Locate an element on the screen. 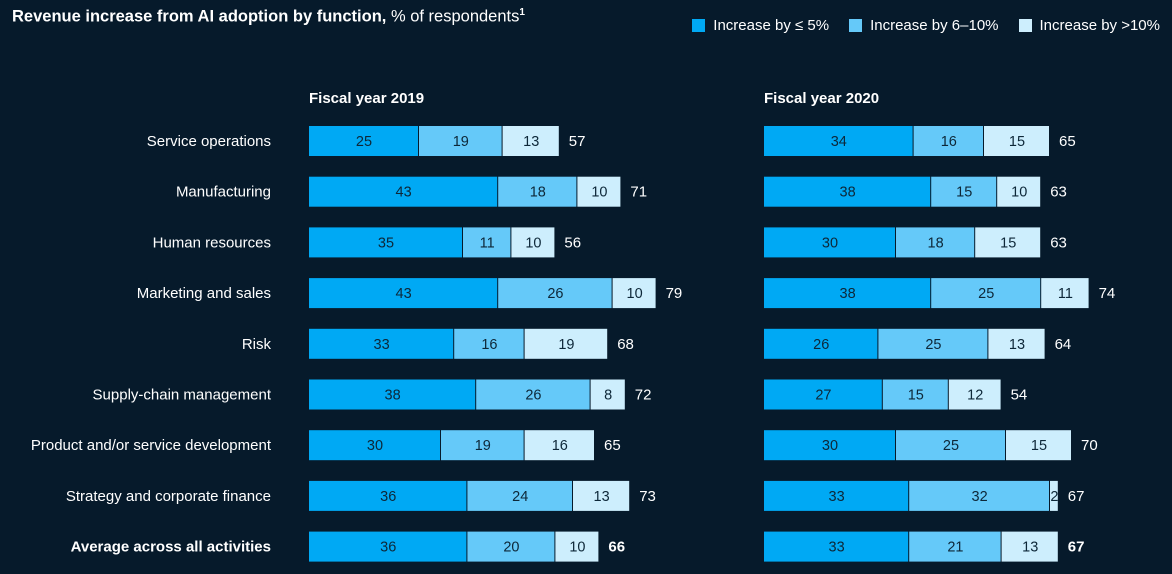 This screenshot has height=574, width=1172. bar-value-label: 33 is located at coordinates (382, 345).